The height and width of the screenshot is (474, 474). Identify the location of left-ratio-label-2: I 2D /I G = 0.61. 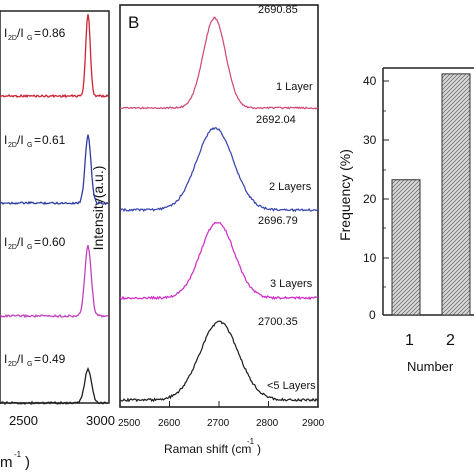
(35, 141).